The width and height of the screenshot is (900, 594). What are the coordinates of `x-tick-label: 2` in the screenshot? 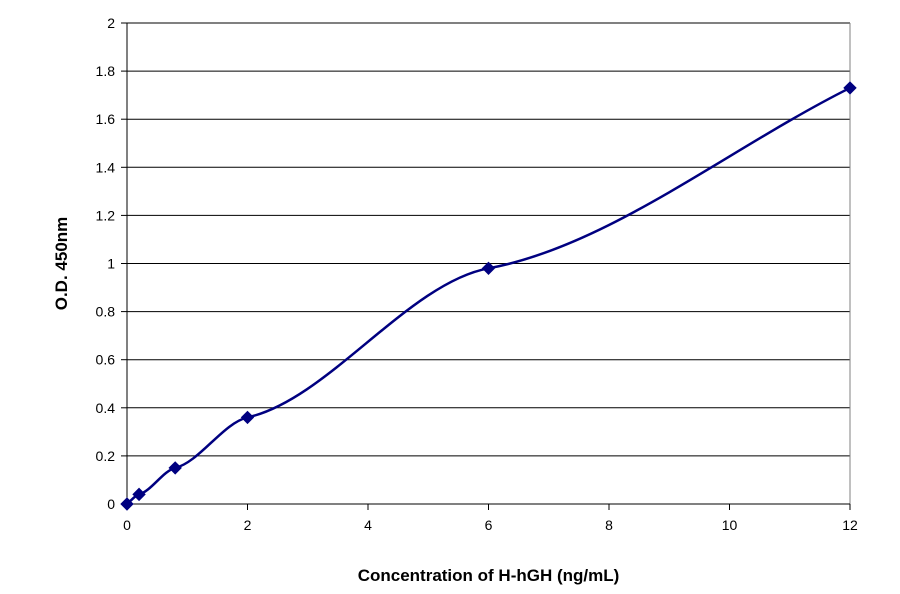 It's located at (248, 525).